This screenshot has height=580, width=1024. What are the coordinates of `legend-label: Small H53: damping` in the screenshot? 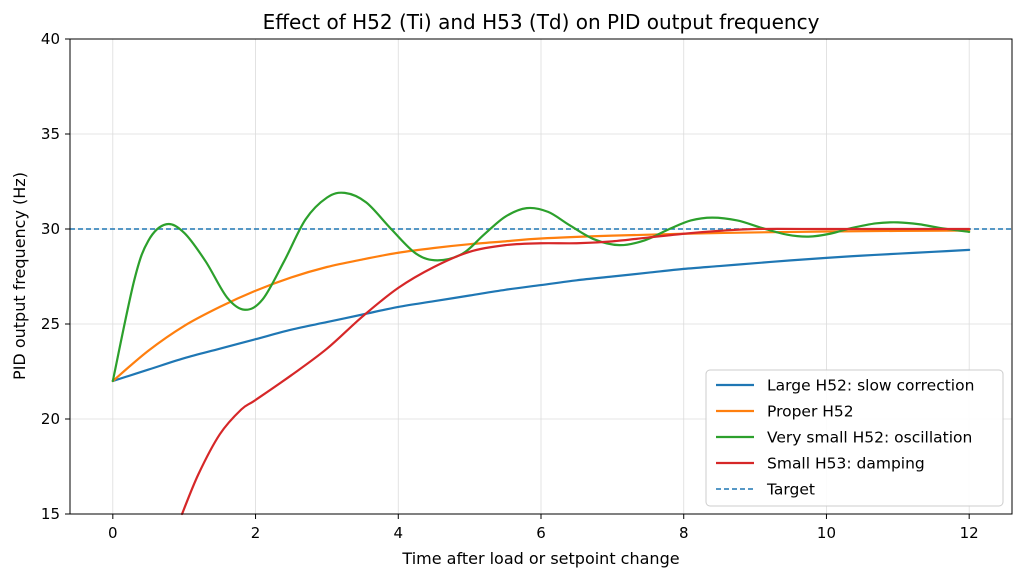 It's located at (846, 464).